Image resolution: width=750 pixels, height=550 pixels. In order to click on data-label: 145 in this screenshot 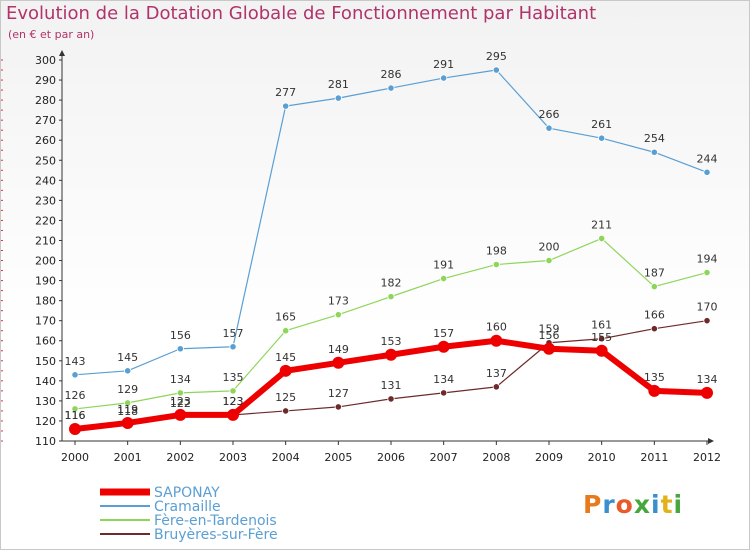, I will do `click(127, 357)`.